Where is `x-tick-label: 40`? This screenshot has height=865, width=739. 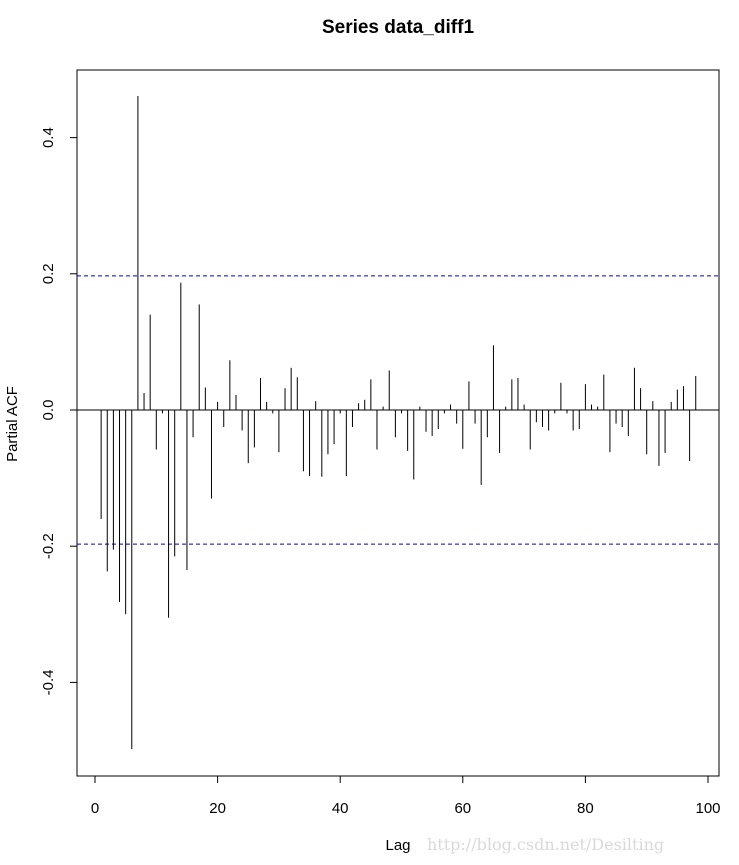
x-tick-label: 40 is located at coordinates (340, 808).